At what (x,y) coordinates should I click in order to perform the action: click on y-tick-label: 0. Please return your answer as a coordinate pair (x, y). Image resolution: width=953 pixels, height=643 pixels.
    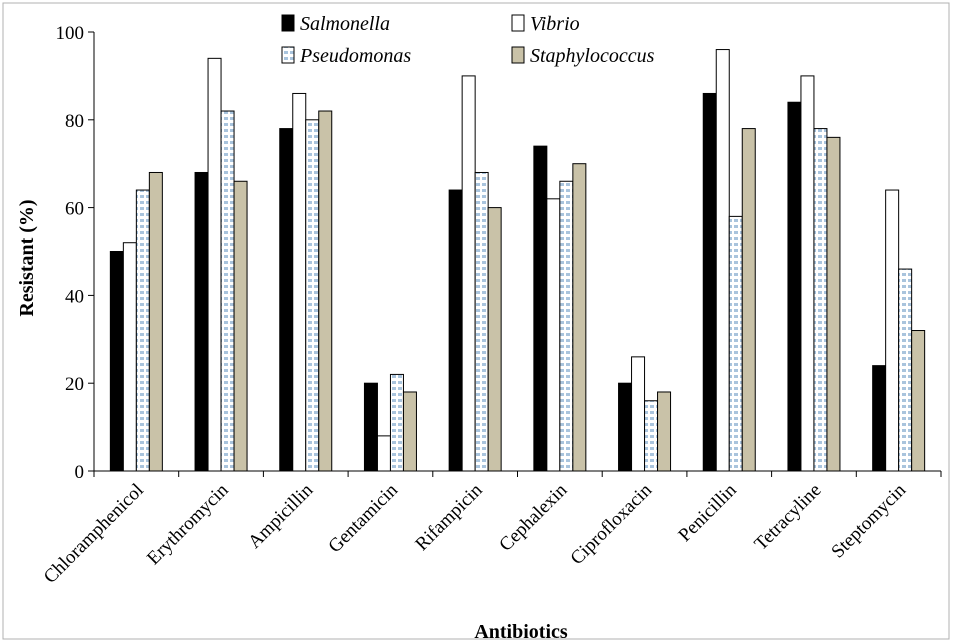
    Looking at the image, I should click on (80, 472).